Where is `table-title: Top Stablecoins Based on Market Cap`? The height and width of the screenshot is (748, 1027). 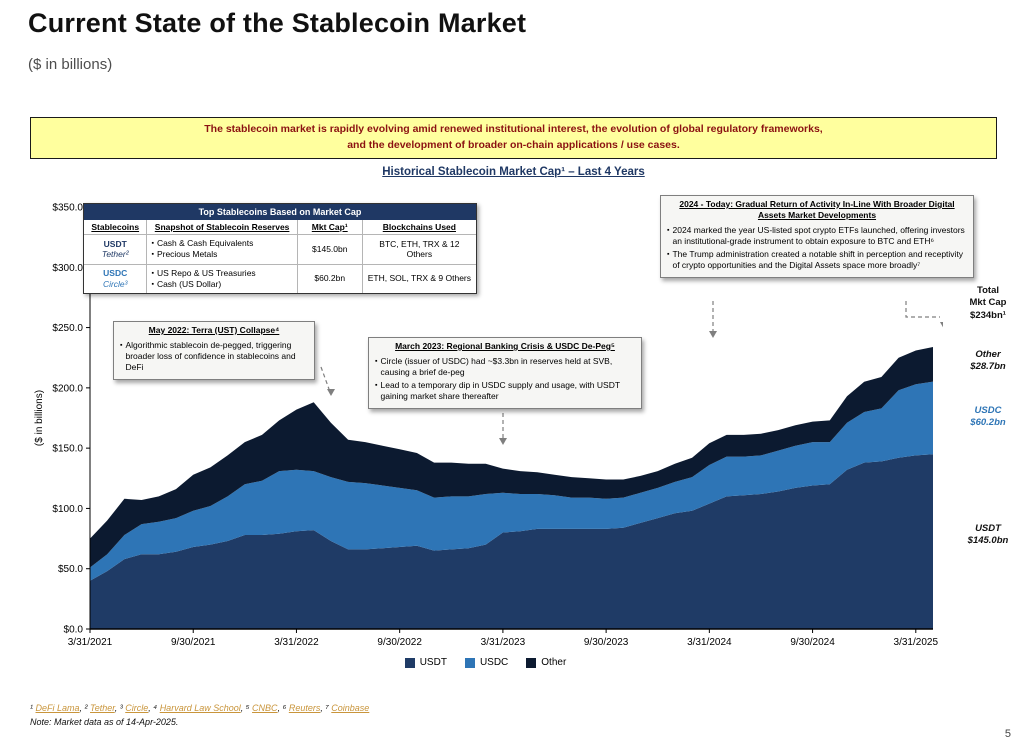 table-title: Top Stablecoins Based on Market Cap is located at coordinates (280, 212).